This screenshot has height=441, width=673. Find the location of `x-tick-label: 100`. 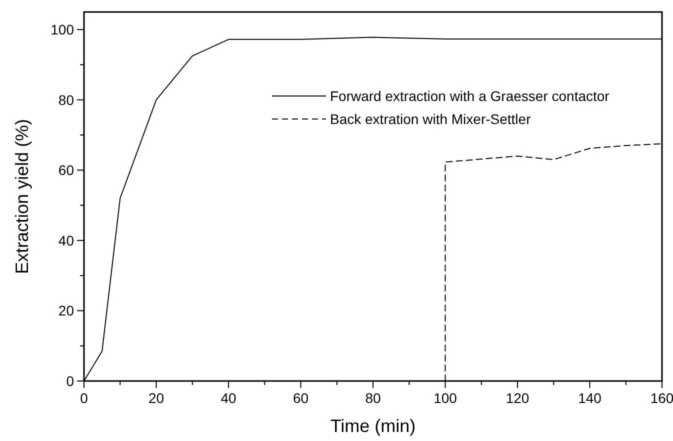

x-tick-label: 100 is located at coordinates (446, 398).